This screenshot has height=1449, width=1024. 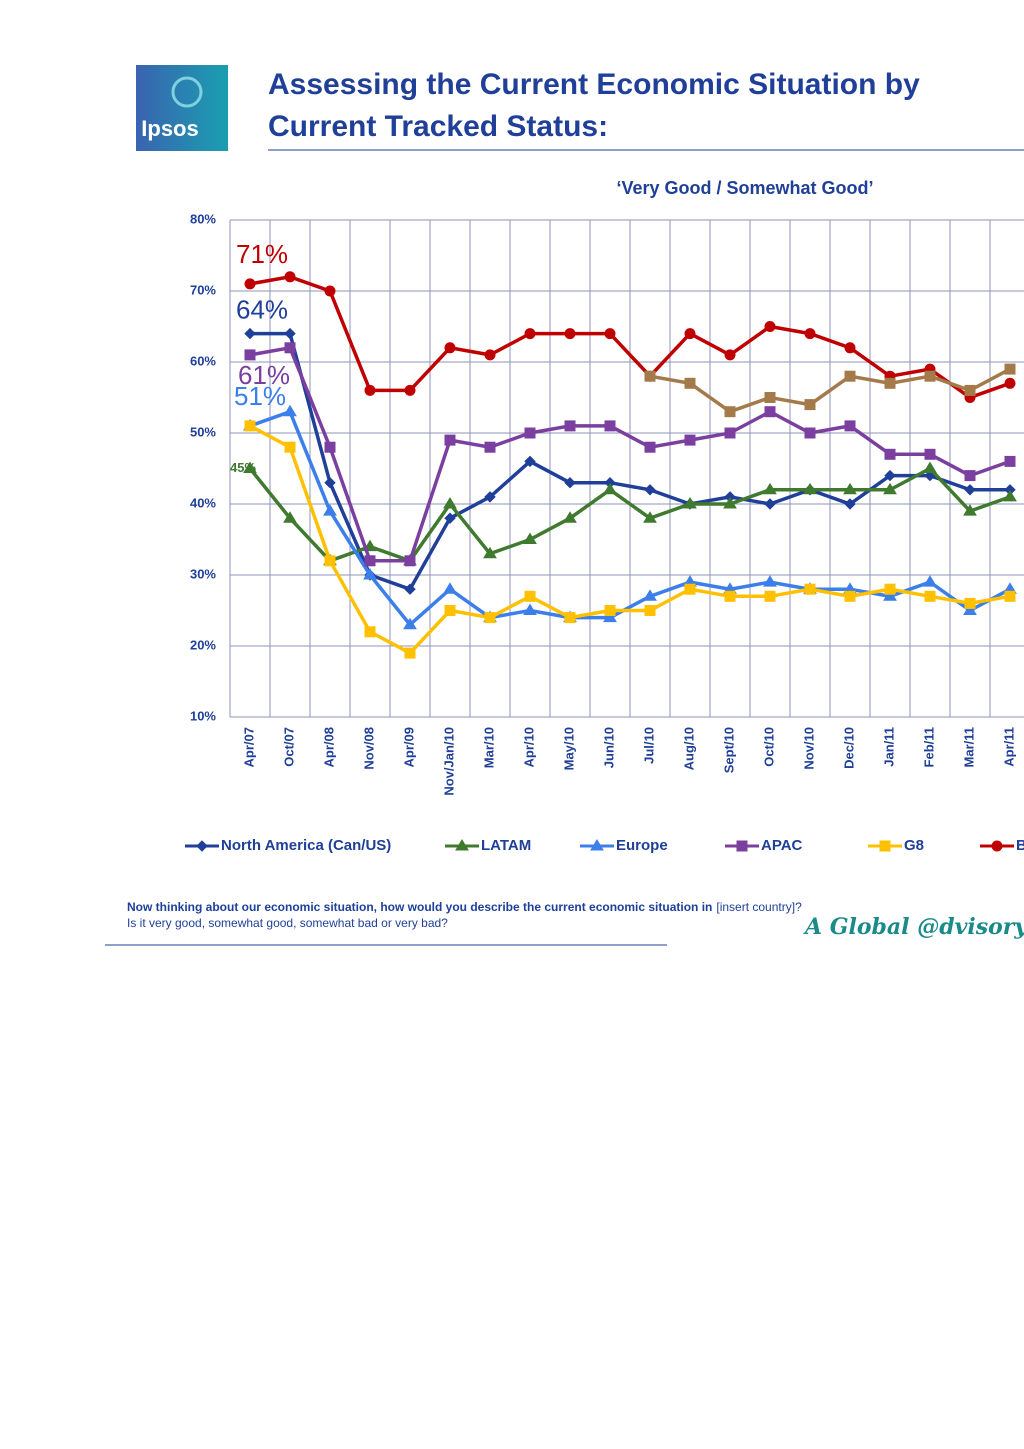 I want to click on y-tick-label: 30%, so click(x=203, y=573).